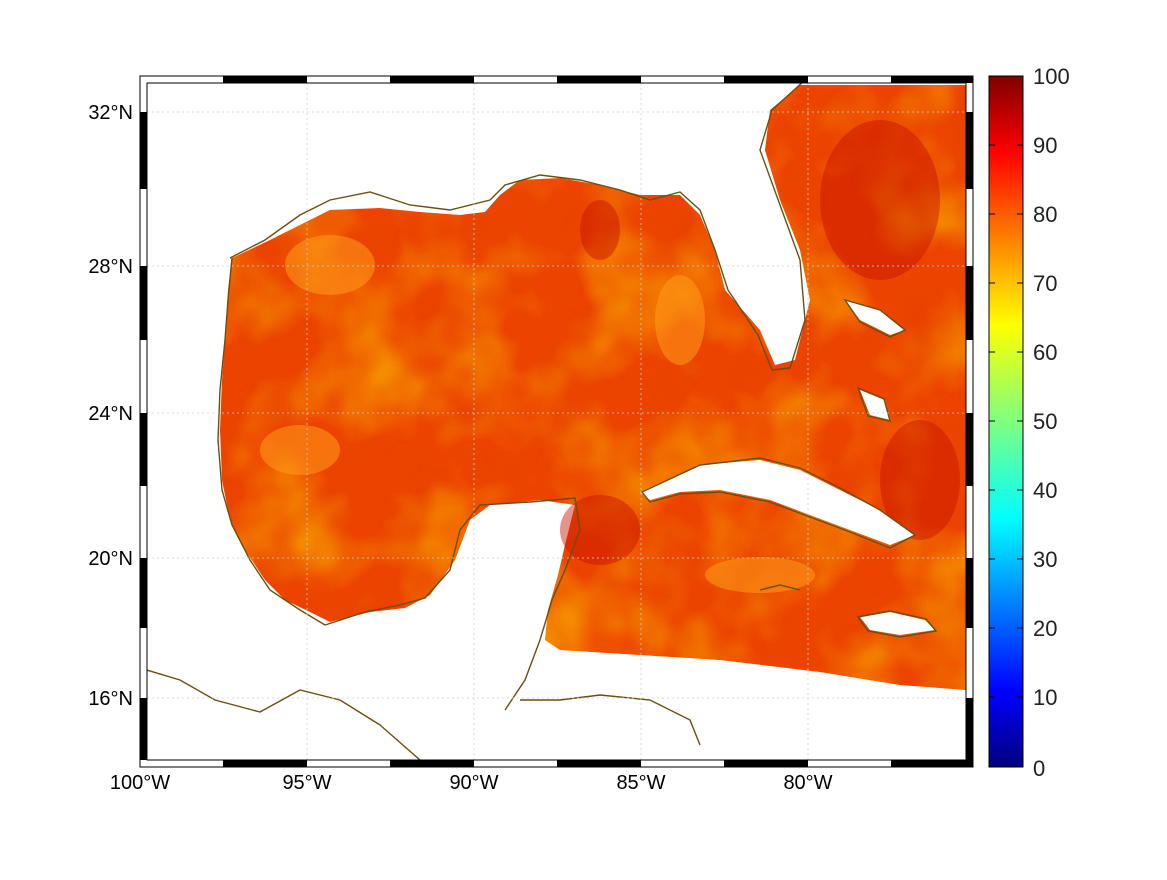  What do you see at coordinates (110, 113) in the screenshot?
I see `y-tick-label: 32°N` at bounding box center [110, 113].